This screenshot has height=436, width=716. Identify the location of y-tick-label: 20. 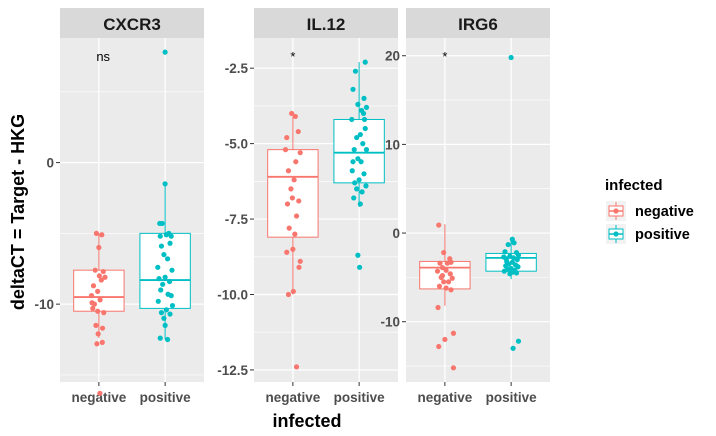
(392, 56).